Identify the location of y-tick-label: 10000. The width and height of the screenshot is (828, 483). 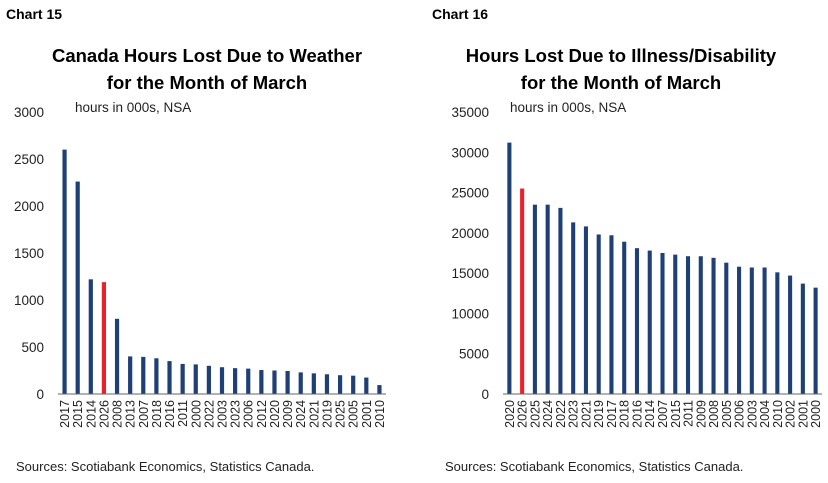
(470, 313).